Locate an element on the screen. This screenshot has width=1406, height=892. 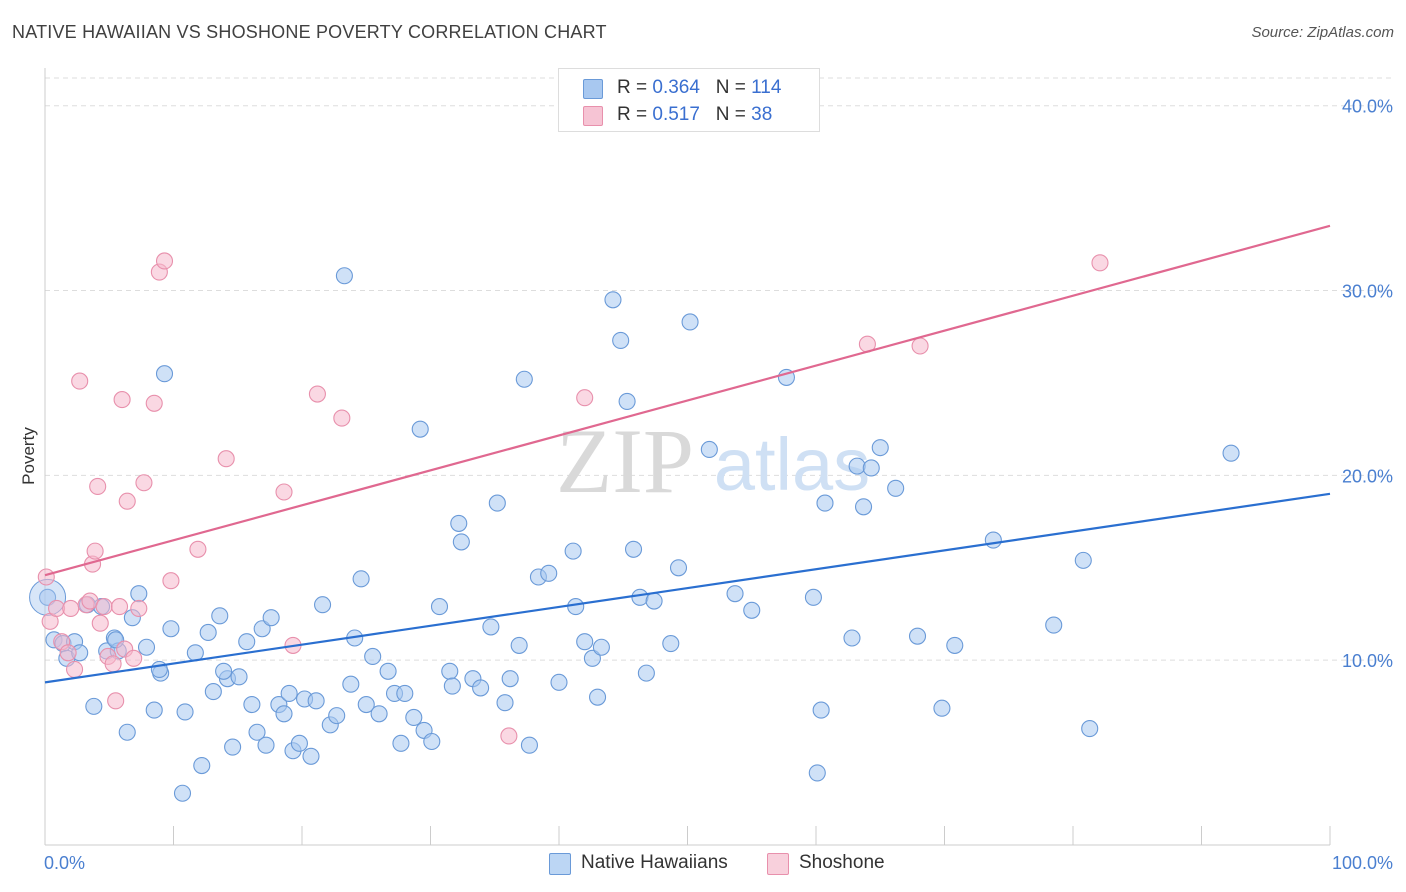
bottom-legend-label-shoshone: Shoshone is located at coordinates (842, 862).